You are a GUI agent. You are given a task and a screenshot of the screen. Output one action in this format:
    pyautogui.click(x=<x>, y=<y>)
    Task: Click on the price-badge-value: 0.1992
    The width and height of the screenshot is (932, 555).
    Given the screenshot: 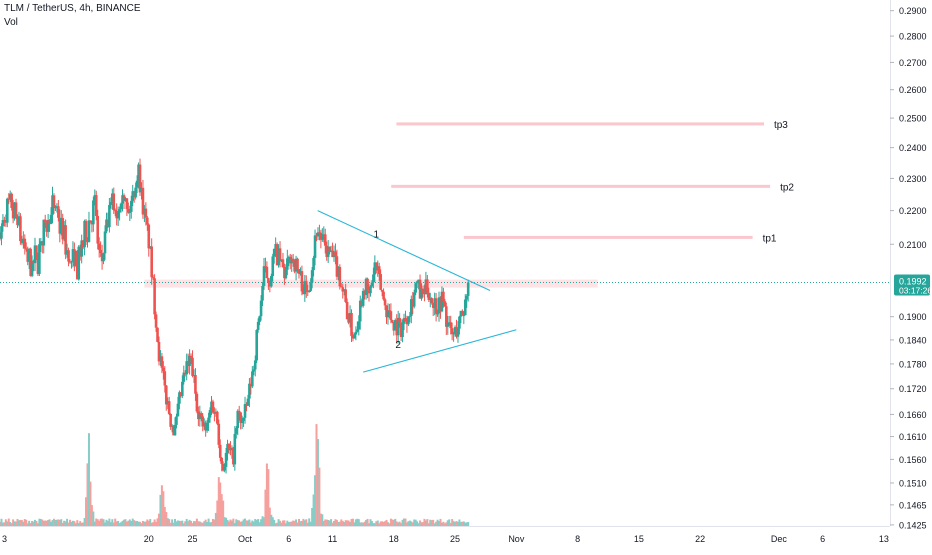 What is the action you would take?
    pyautogui.click(x=913, y=281)
    